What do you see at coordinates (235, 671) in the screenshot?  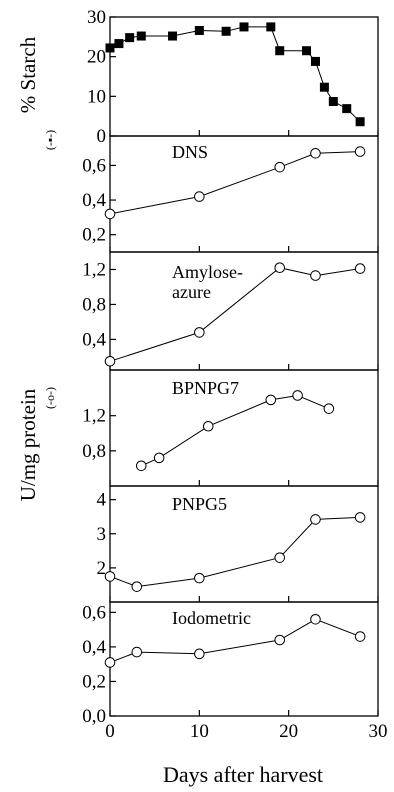 I see `panel-6: 0,0 0,2 0,4 0,6 0 10 20 30 Iodometric` at bounding box center [235, 671].